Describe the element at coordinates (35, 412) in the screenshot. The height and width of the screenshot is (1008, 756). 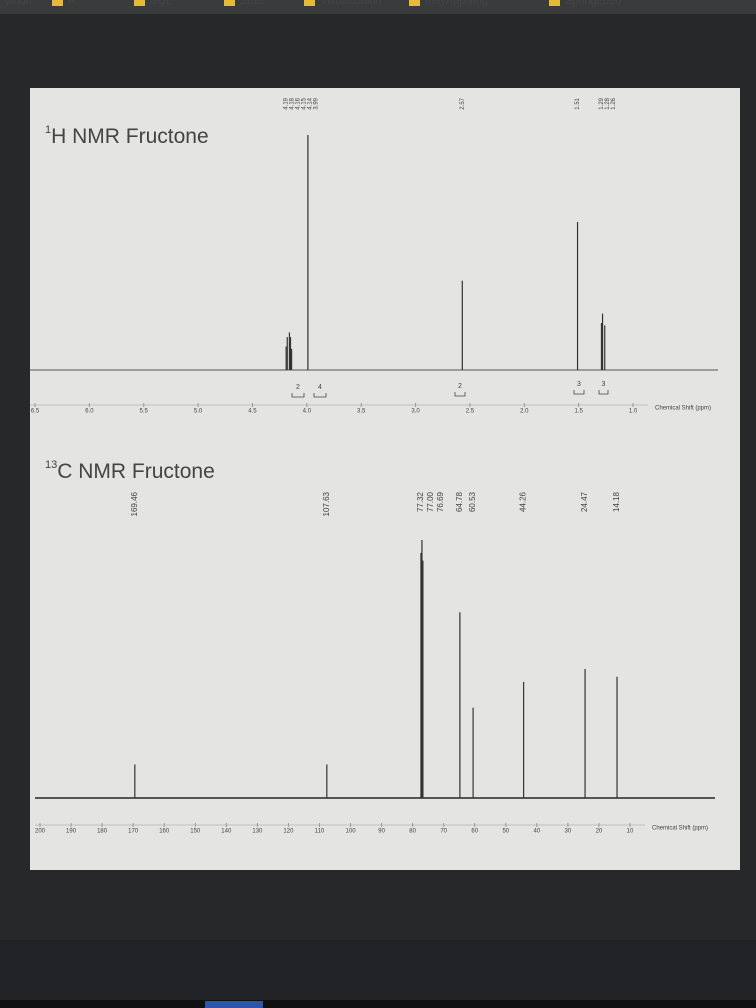
I see `x-tick-label: 6.5` at that location.